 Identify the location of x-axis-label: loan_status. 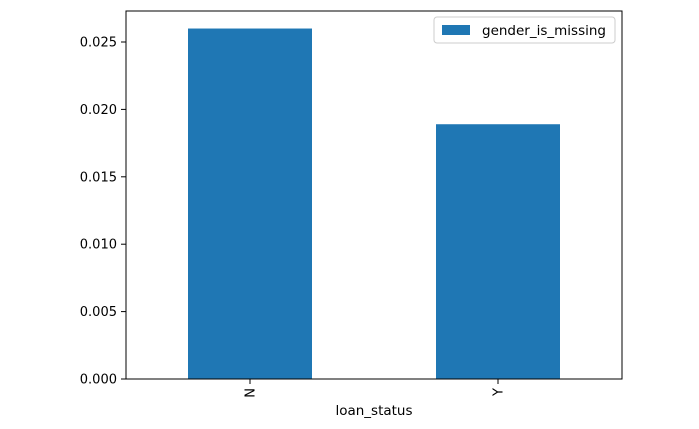
(373, 411).